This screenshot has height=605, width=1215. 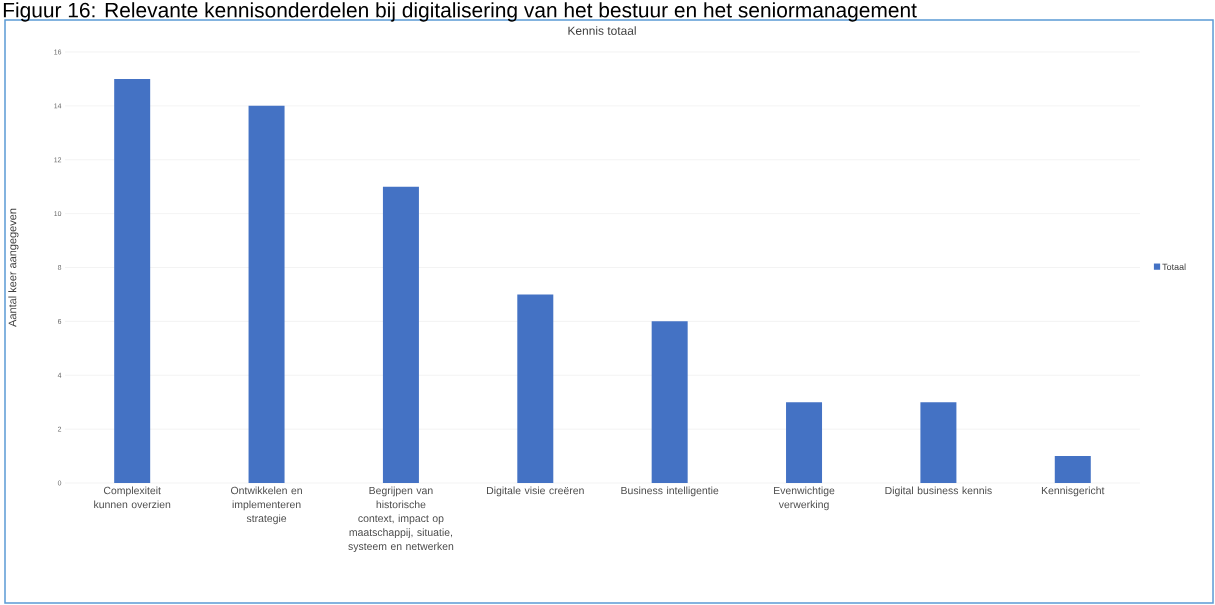 What do you see at coordinates (132, 497) in the screenshot?
I see `x-tick-label: Complexiteit kunnen overzien` at bounding box center [132, 497].